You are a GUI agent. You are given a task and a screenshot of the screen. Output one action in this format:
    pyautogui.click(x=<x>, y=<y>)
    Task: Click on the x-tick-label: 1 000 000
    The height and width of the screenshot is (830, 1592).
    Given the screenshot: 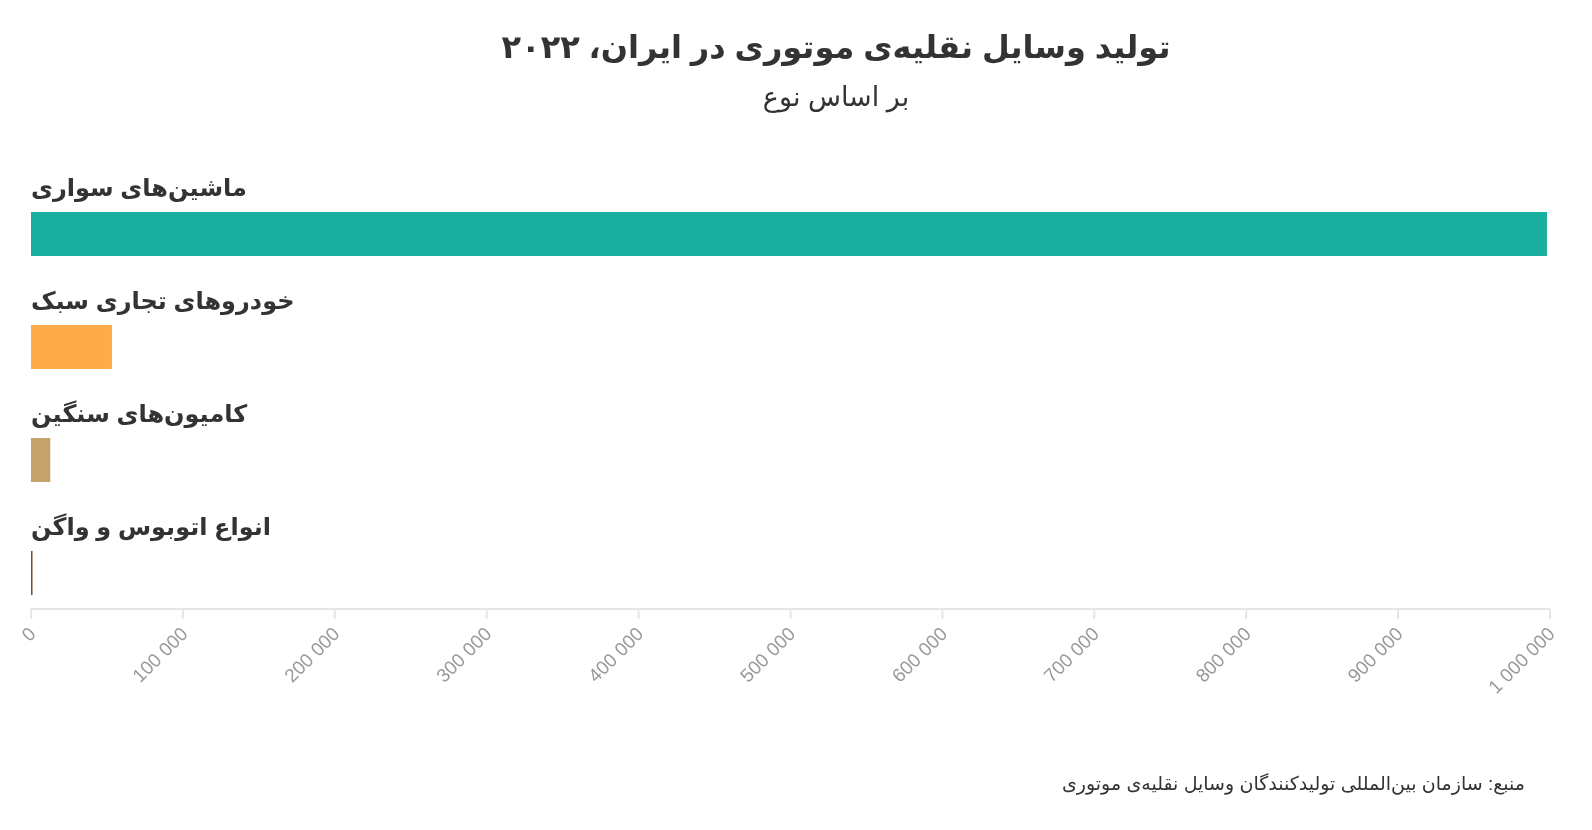 What is the action you would take?
    pyautogui.click(x=1521, y=660)
    